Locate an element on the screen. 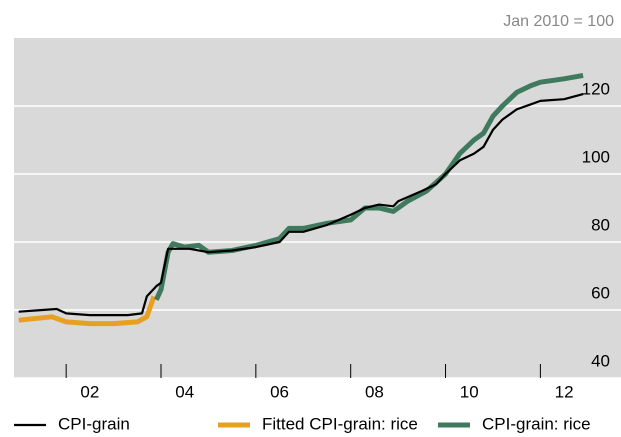 This screenshot has width=621, height=437. legend-label: CPI-grain is located at coordinates (94, 423).